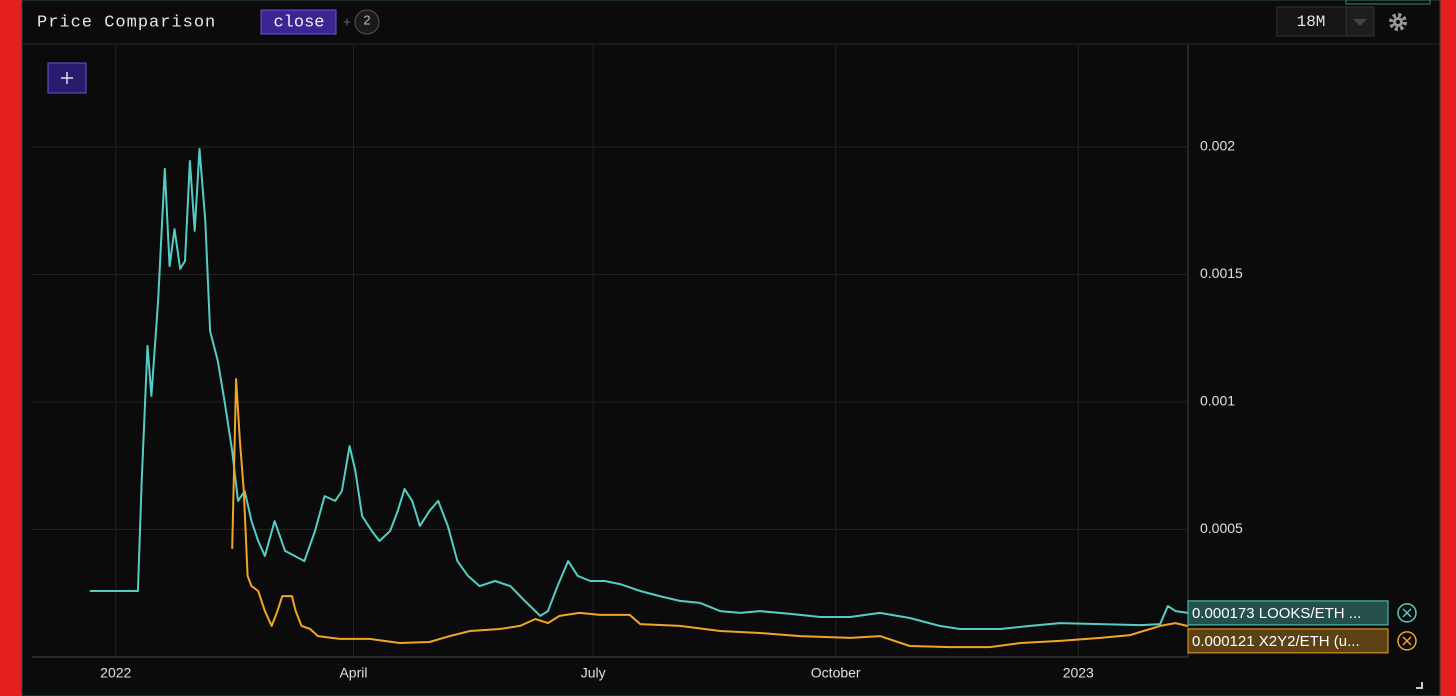  Describe the element at coordinates (1217, 401) in the screenshot. I see `y-tick-label: 0.001` at that location.